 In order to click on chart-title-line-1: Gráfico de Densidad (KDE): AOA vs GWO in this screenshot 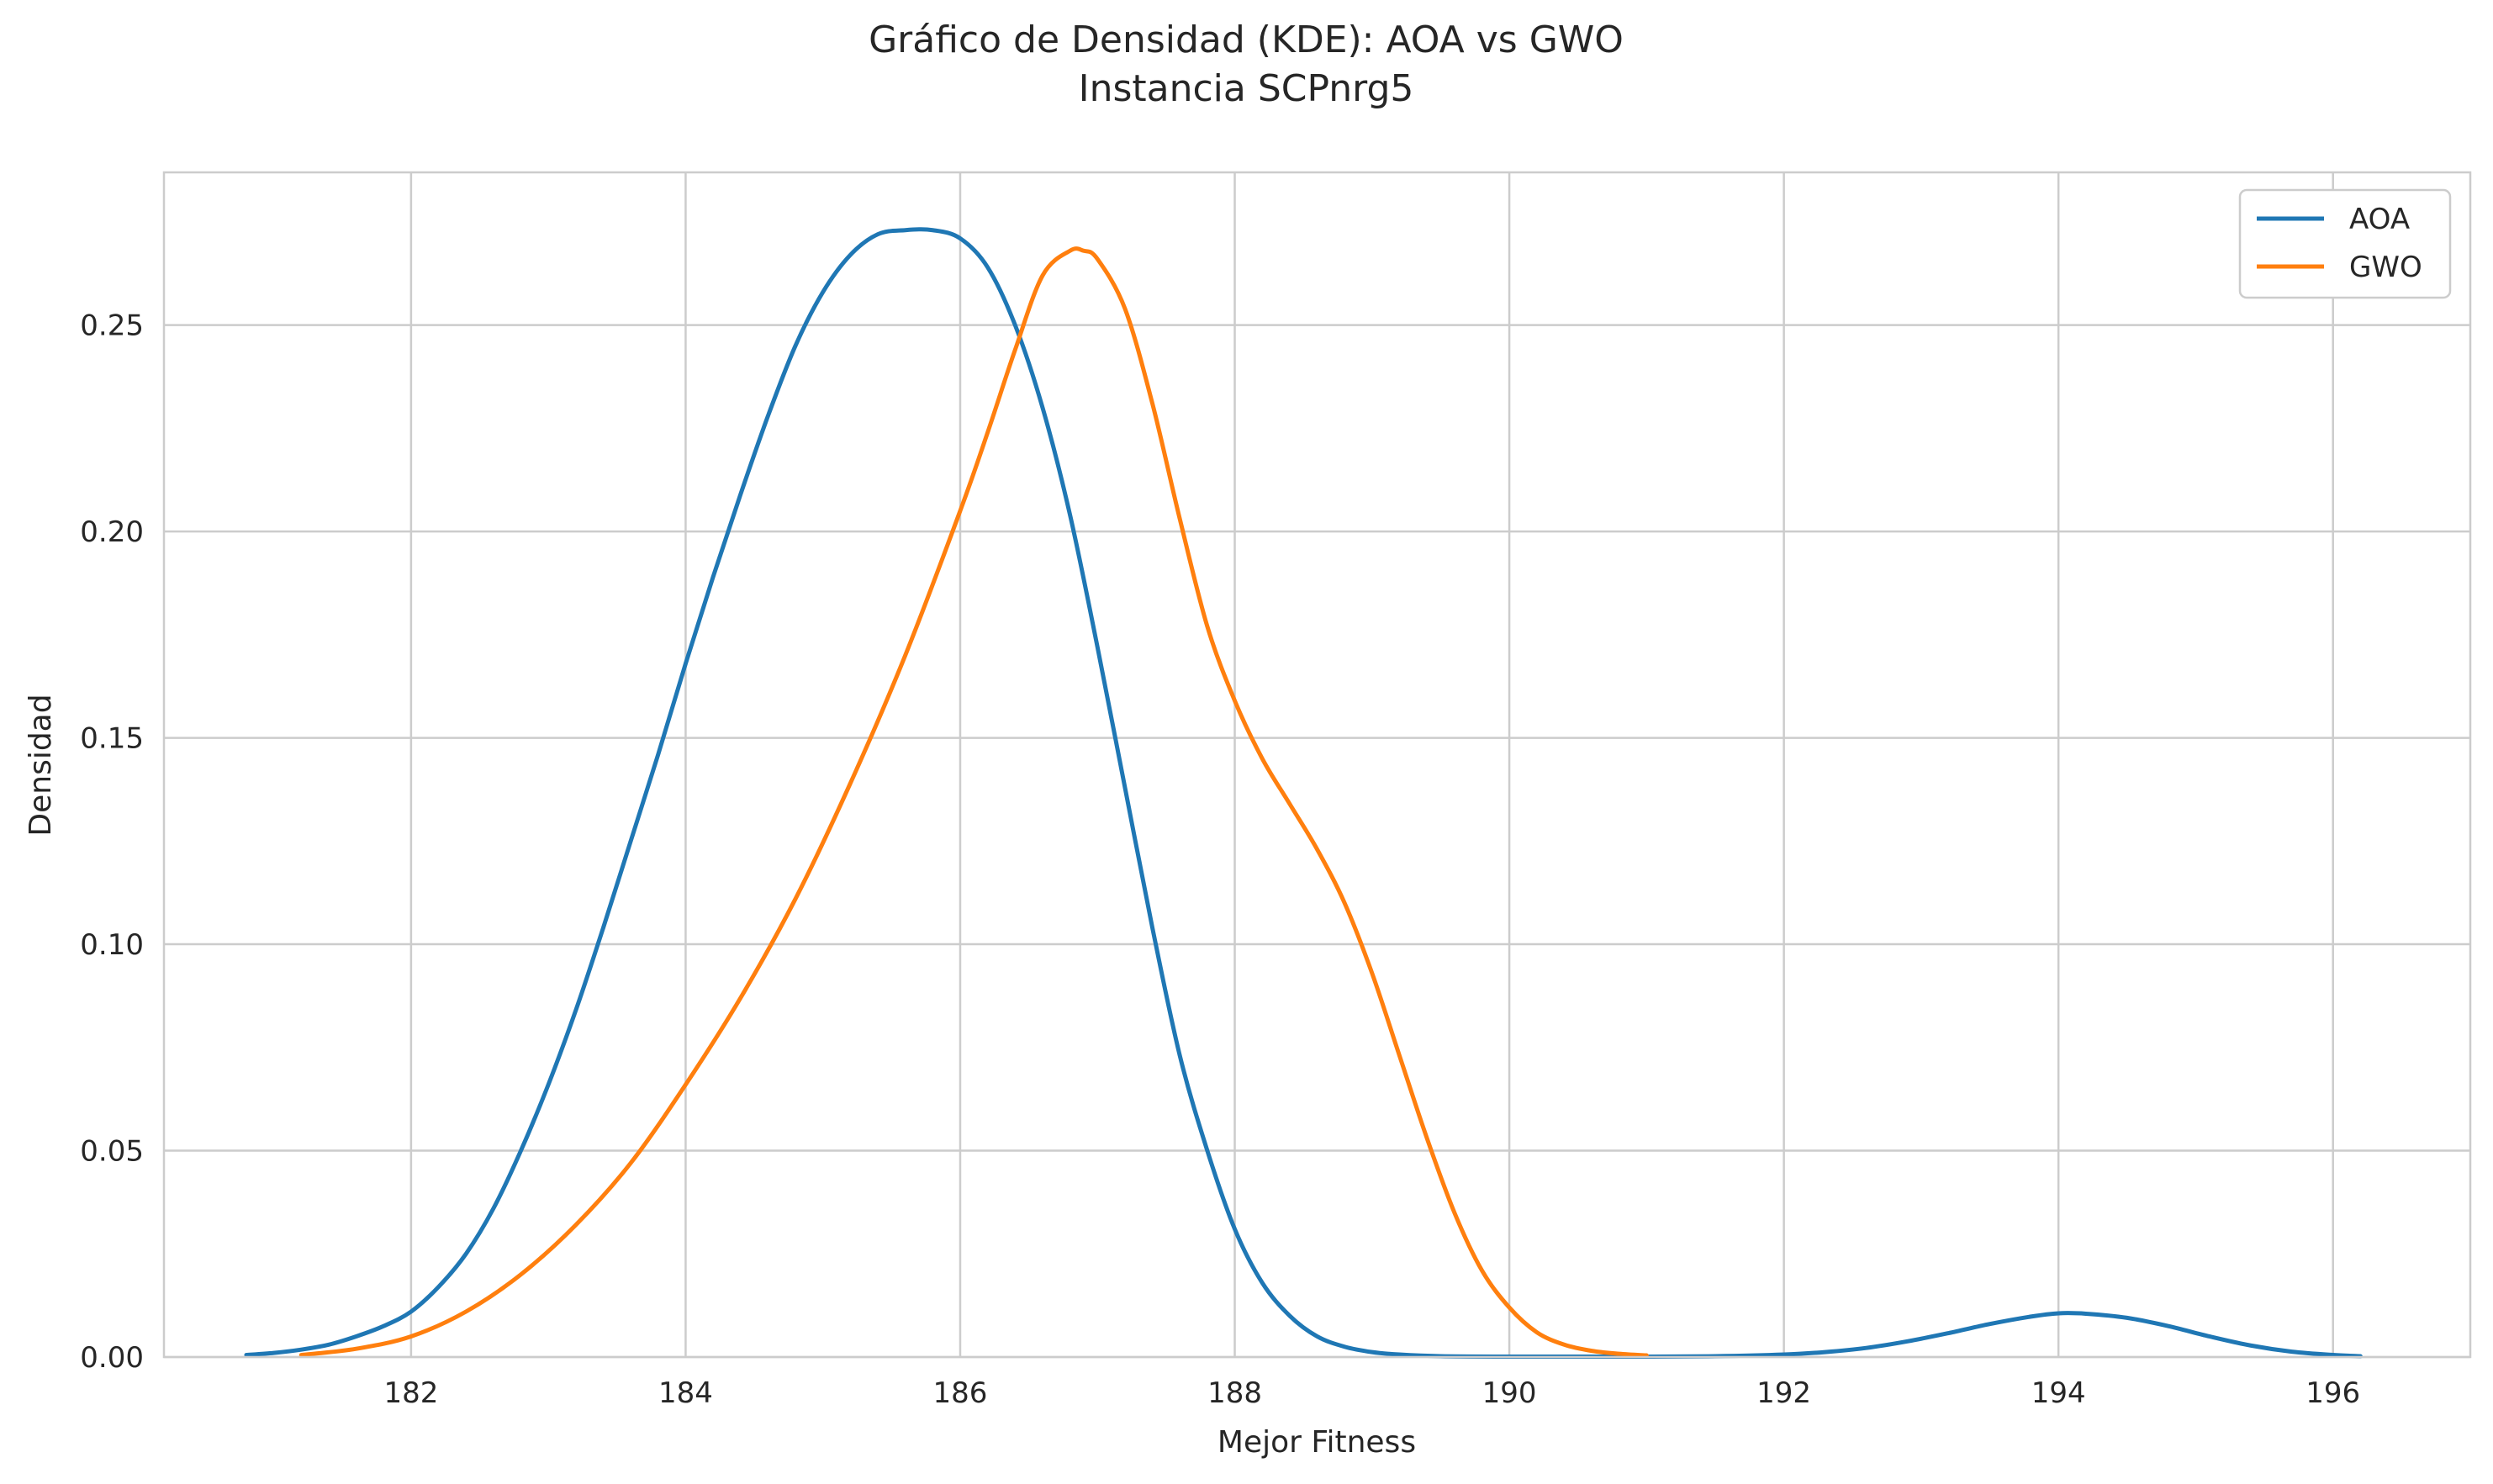, I will do `click(1246, 39)`.